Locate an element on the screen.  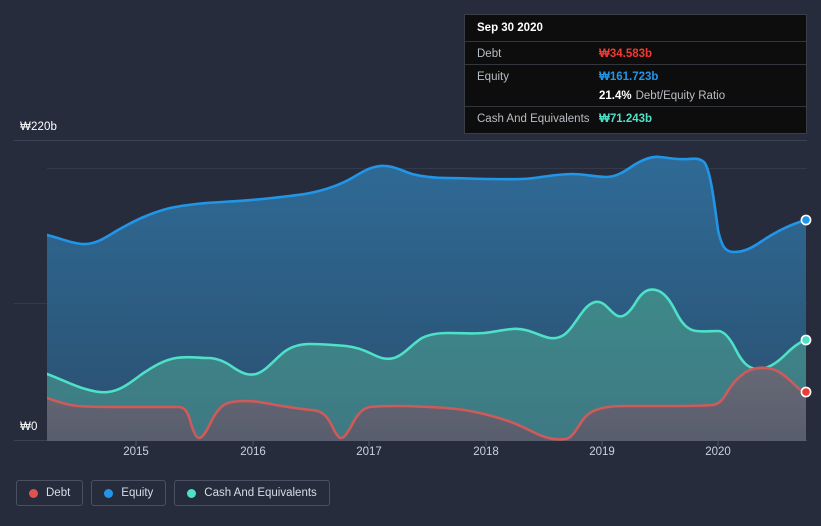
series-line-debt is located at coordinates (426, 403).